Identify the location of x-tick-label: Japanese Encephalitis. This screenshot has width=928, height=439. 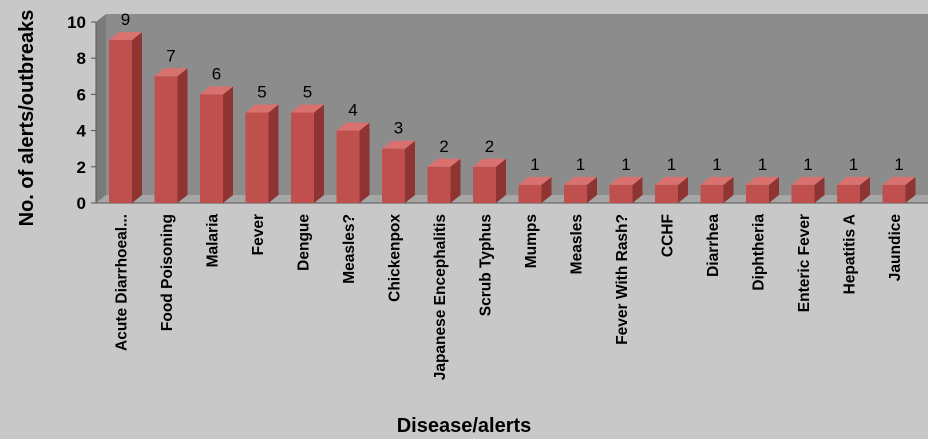
(440, 297).